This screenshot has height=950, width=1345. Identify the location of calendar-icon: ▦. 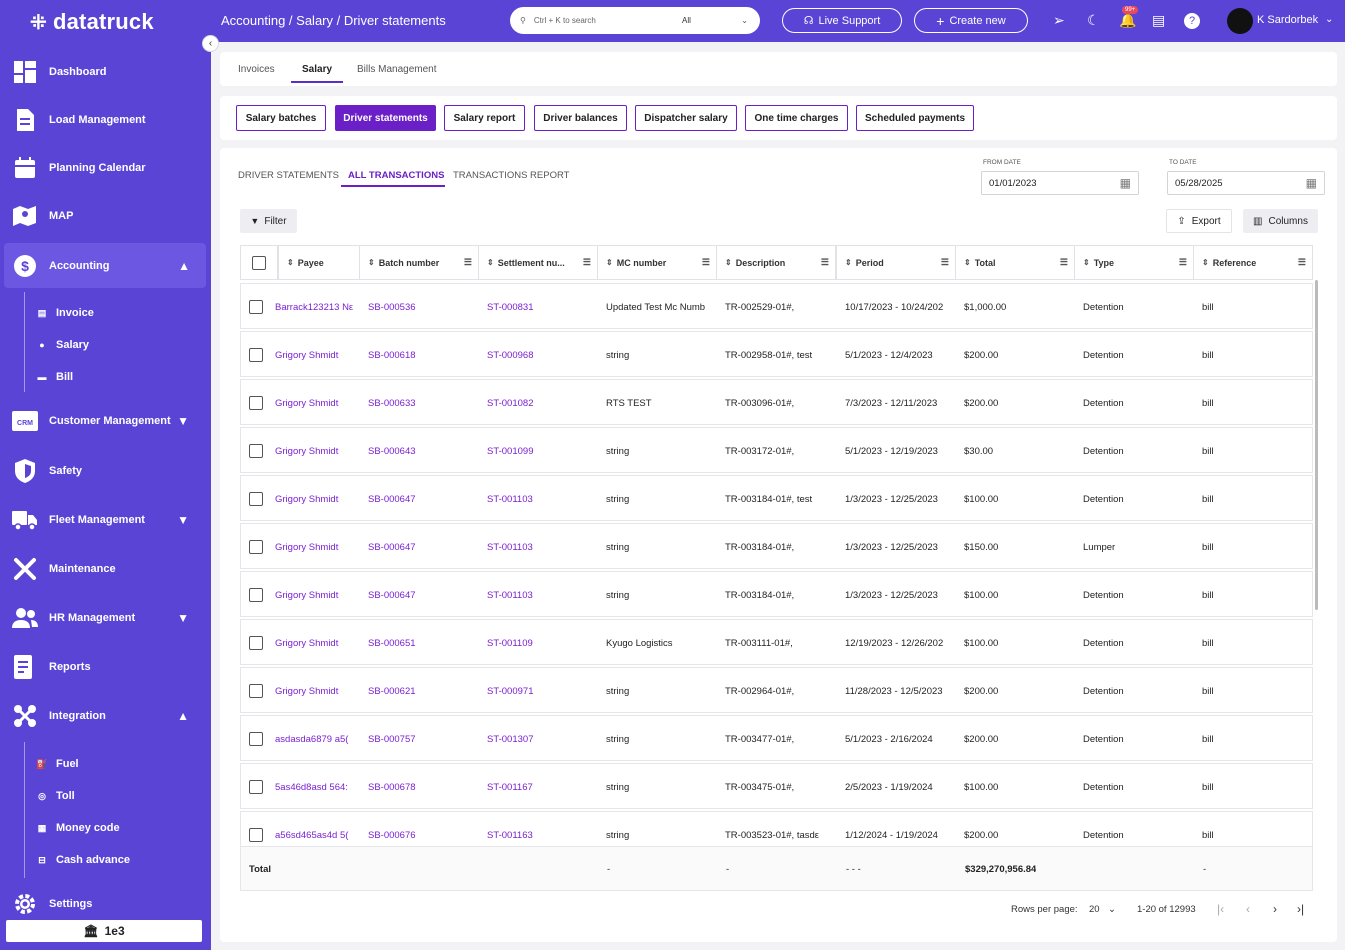
(1311, 183).